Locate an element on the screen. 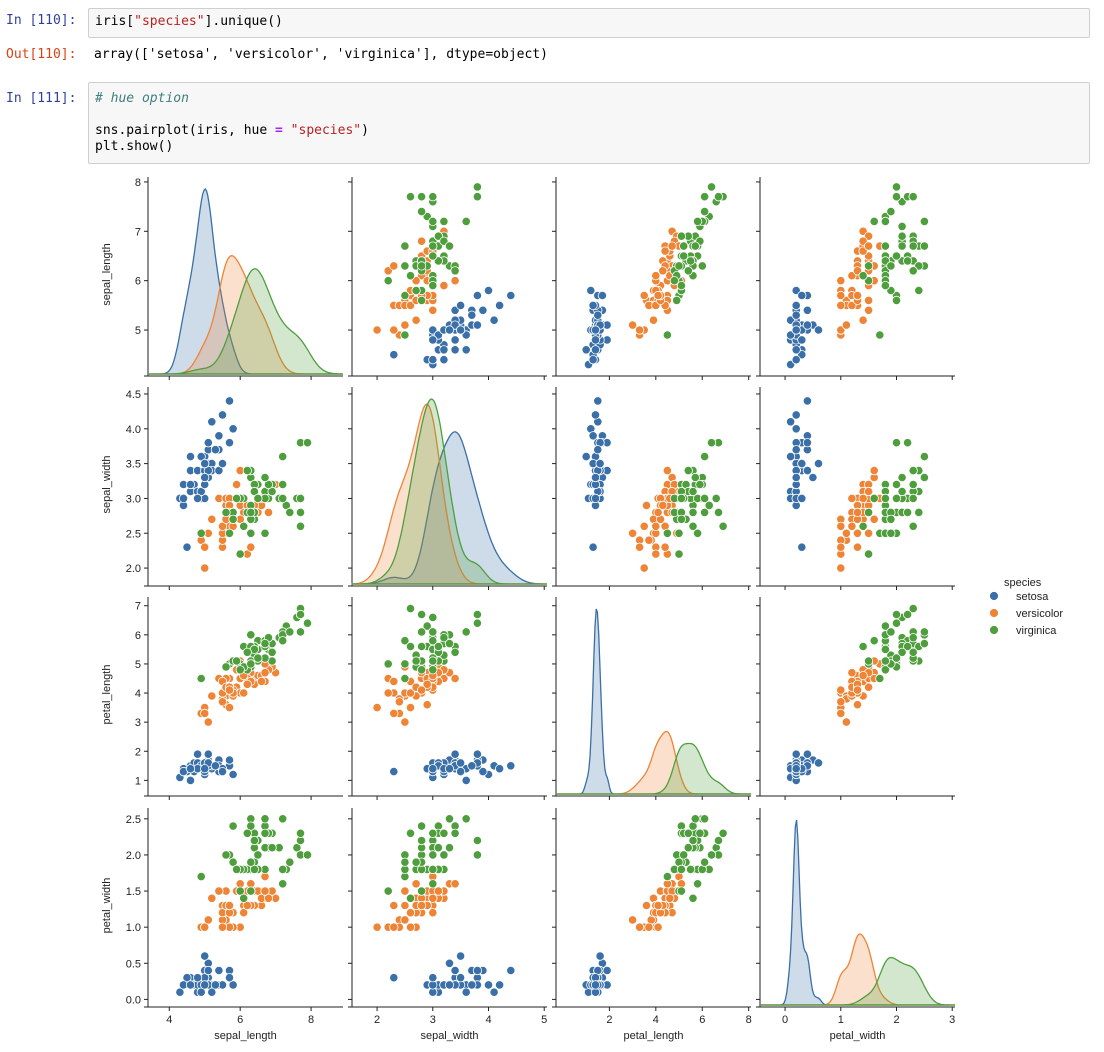 The width and height of the screenshot is (1104, 1052). x-tick-label: 1 is located at coordinates (841, 1020).